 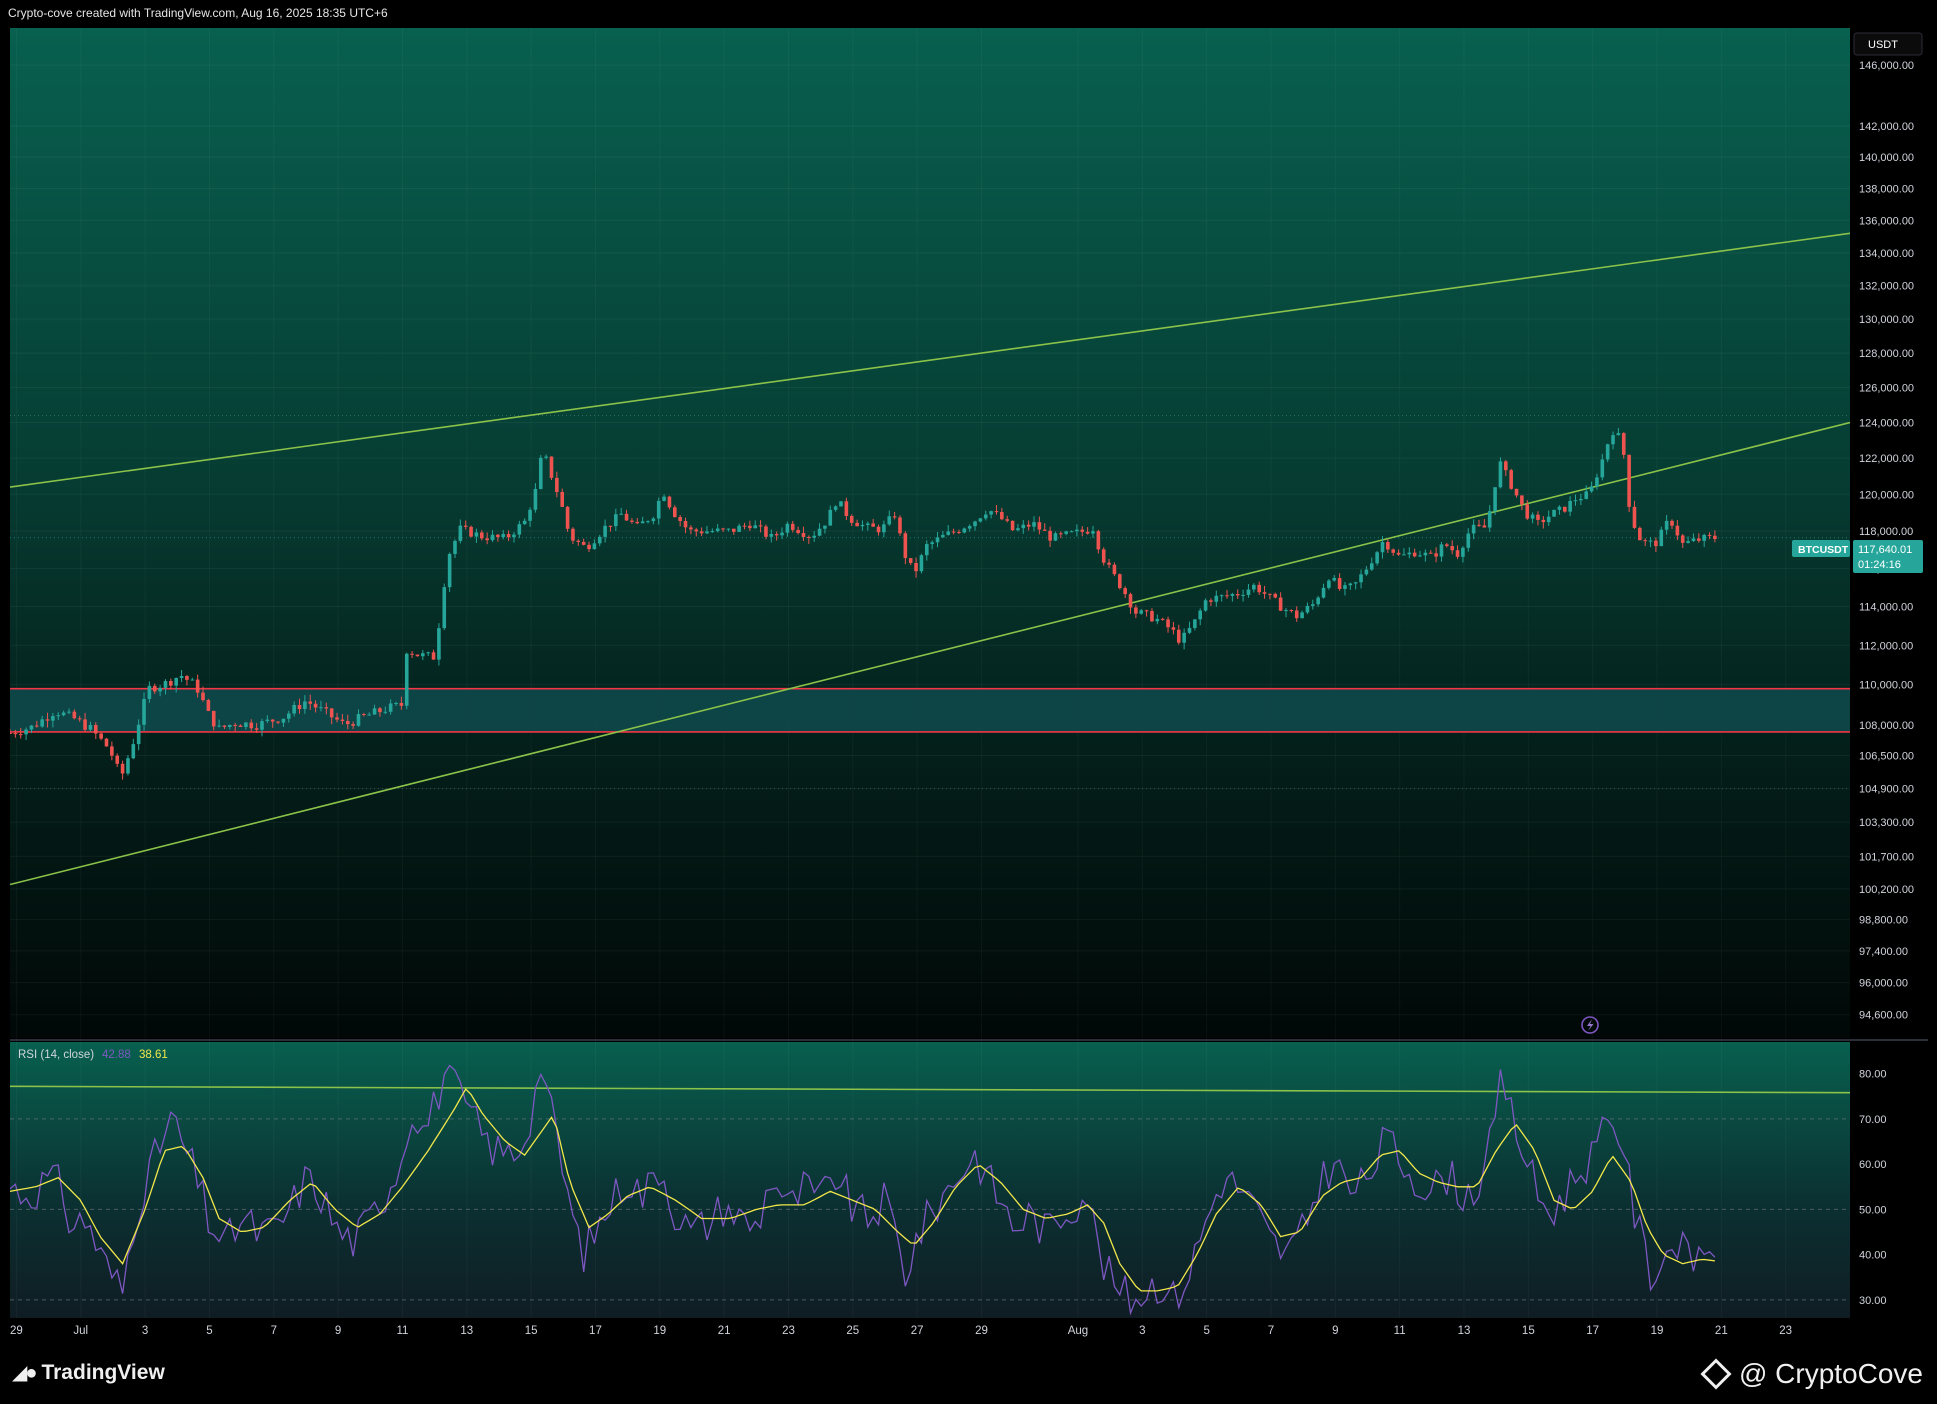 I want to click on lightning-icon, so click(x=1590, y=1025).